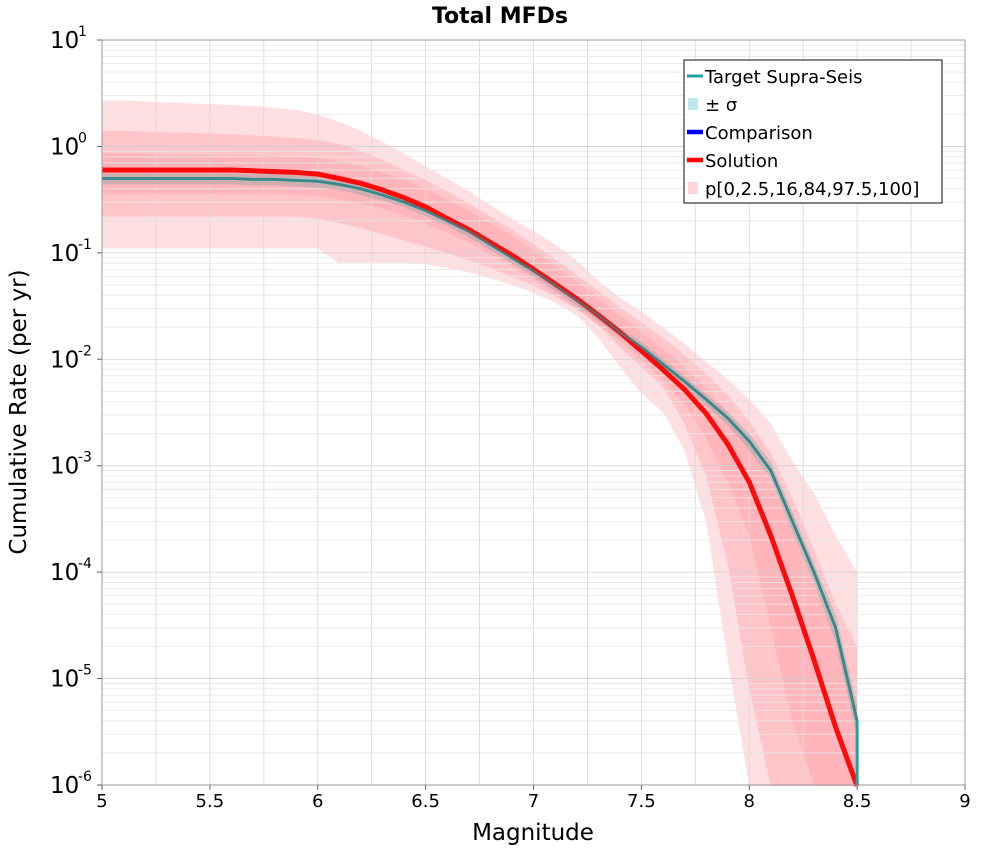 This screenshot has height=850, width=1000. Describe the element at coordinates (500, 16) in the screenshot. I see `chart-title: Total MFDs` at that location.